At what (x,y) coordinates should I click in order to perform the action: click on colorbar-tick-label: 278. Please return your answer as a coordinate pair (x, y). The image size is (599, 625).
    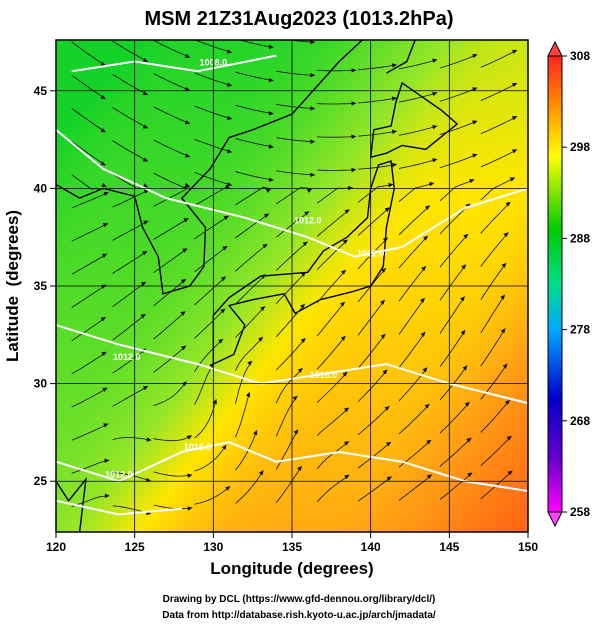
    Looking at the image, I should click on (580, 330).